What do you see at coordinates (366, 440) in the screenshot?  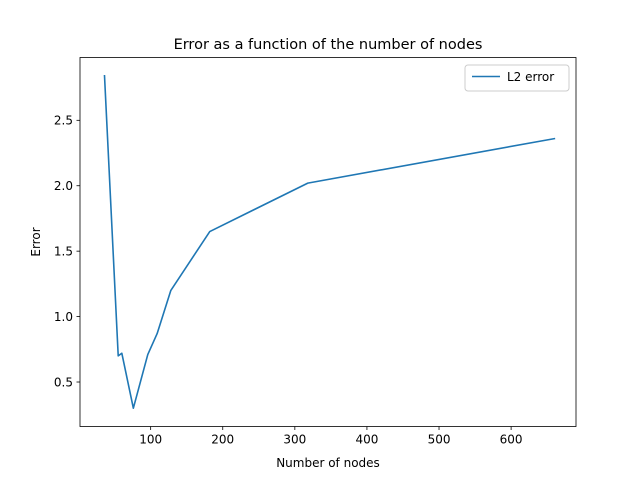 I see `x-tick-label: 400` at bounding box center [366, 440].